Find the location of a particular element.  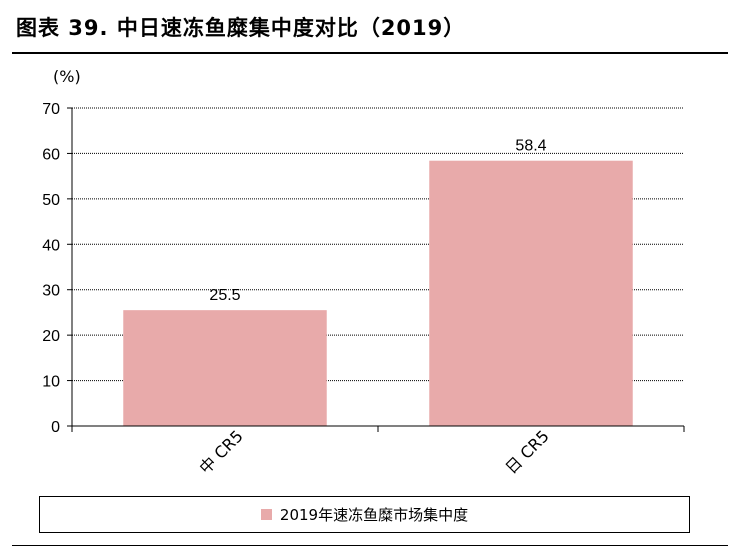

y-unit-label: (%) is located at coordinates (67, 76).